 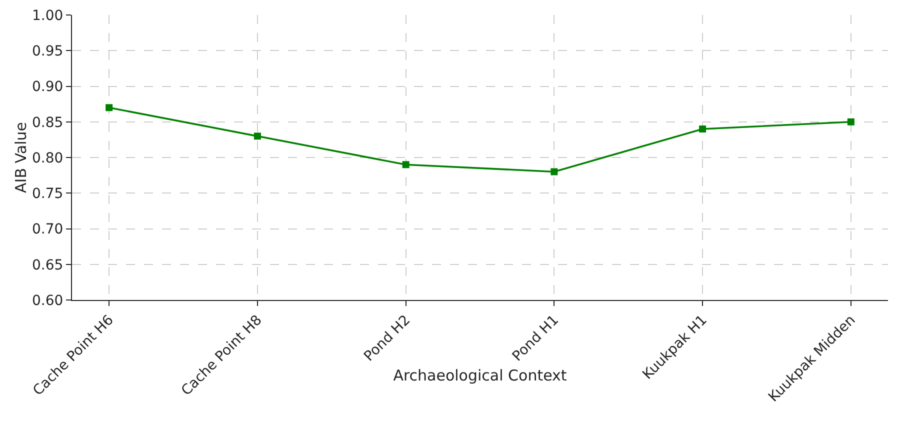 What do you see at coordinates (48, 158) in the screenshot?
I see `y-tick-label: 0.80` at bounding box center [48, 158].